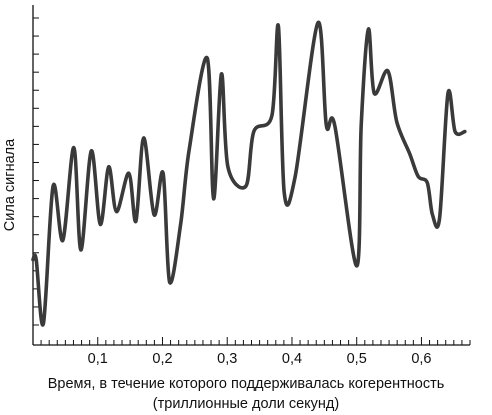 This screenshot has height=415, width=492. What do you see at coordinates (357, 359) in the screenshot?
I see `x-tick-label: 0,5` at bounding box center [357, 359].